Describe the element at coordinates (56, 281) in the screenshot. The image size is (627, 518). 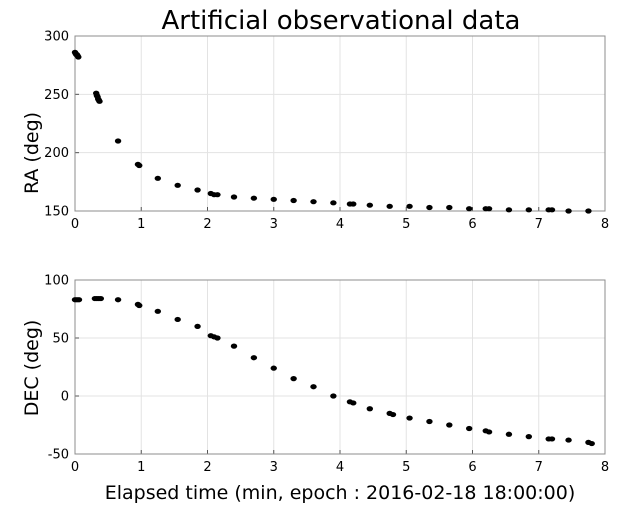
I see `dec-y-tick-label: 100` at that location.